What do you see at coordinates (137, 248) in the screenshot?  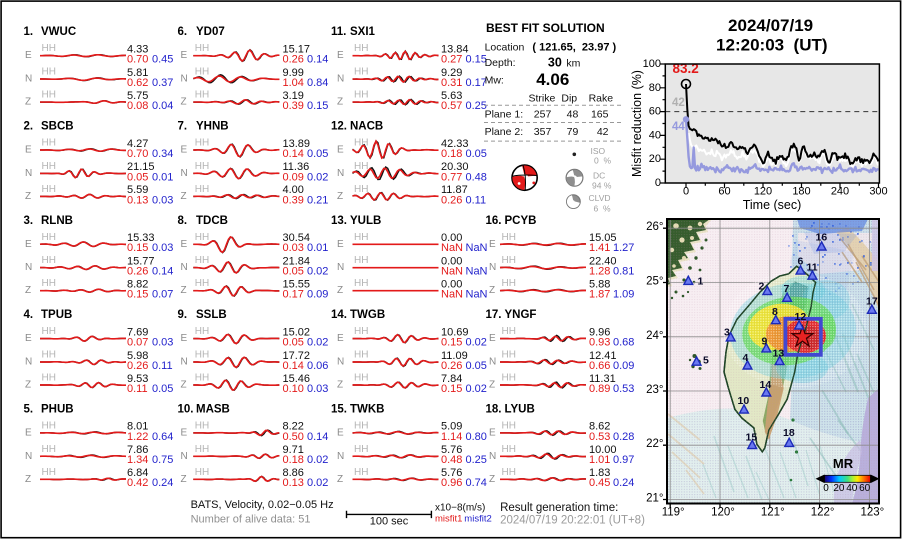 I see `svg-text: 0.15` at bounding box center [137, 248].